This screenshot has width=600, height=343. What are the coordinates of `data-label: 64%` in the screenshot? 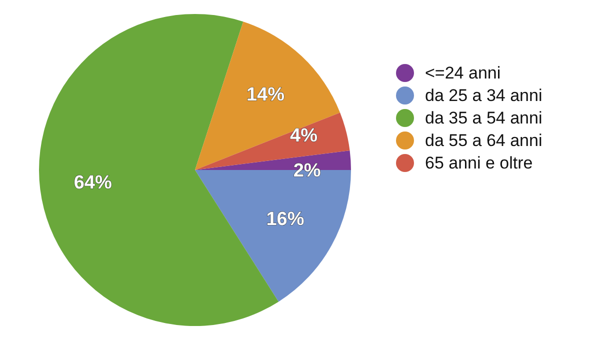 It's located at (93, 183).